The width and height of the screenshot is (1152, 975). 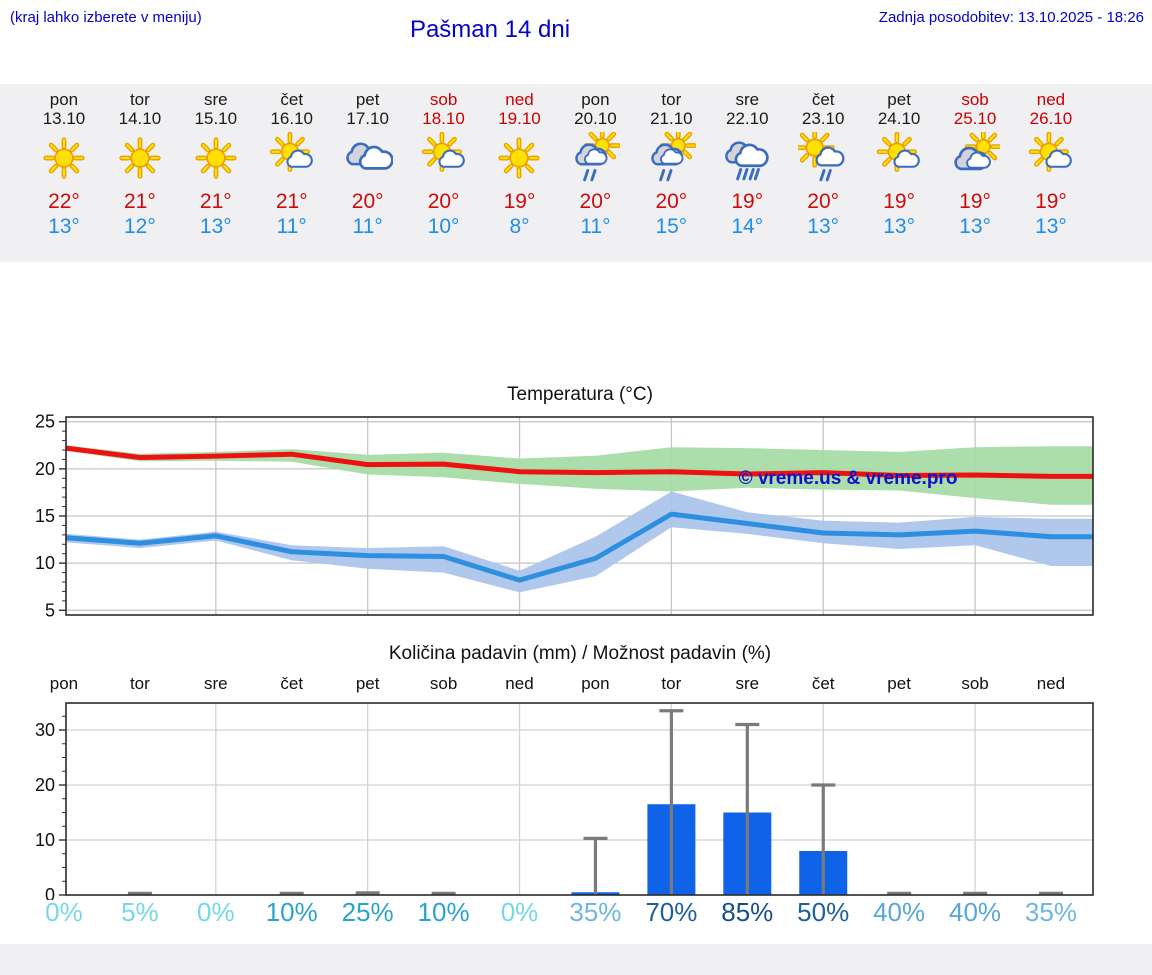 What do you see at coordinates (519, 118) in the screenshot?
I see `day-date: 19.10` at bounding box center [519, 118].